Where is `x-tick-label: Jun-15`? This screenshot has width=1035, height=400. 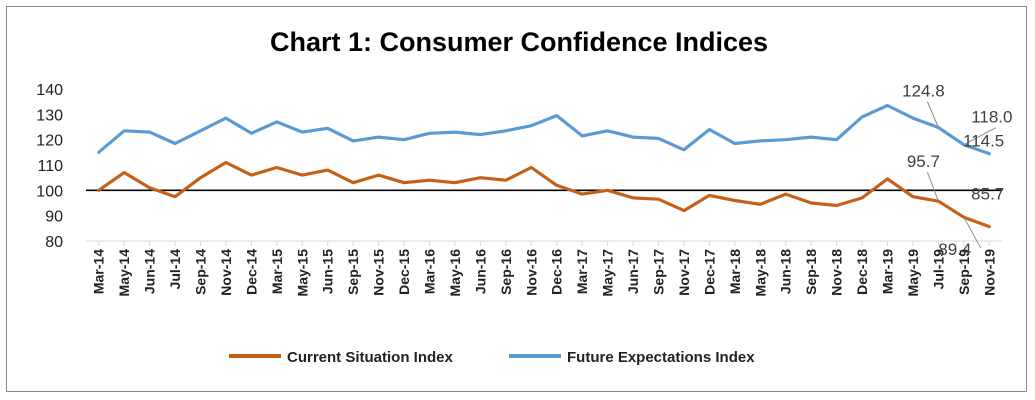 x-tick-label: Jun-15 is located at coordinates (328, 271).